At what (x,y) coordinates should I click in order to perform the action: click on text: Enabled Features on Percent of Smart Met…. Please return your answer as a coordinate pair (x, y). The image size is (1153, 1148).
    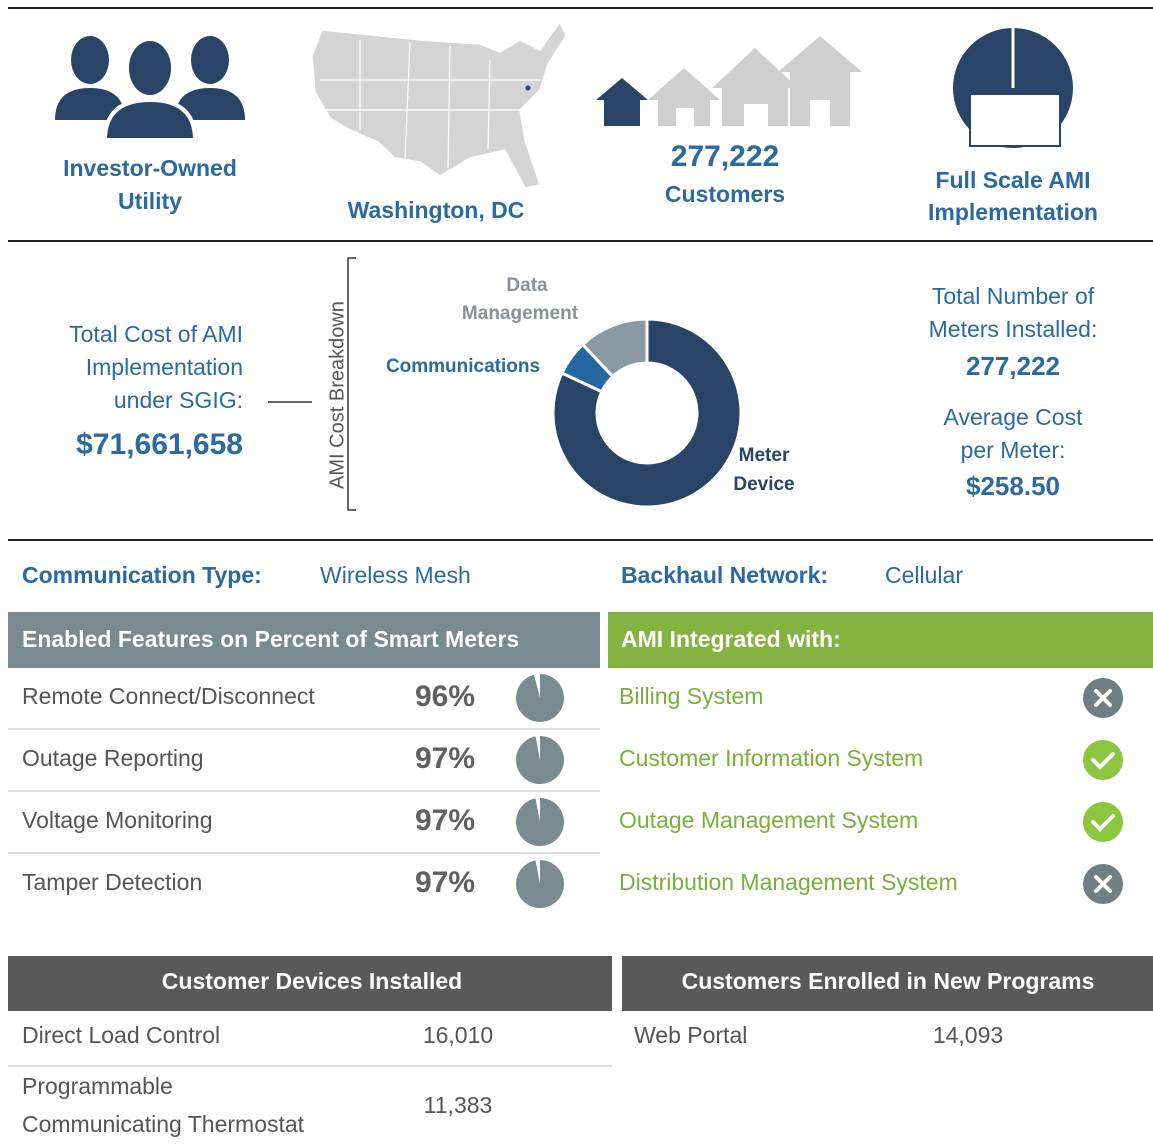
    Looking at the image, I should click on (270, 639).